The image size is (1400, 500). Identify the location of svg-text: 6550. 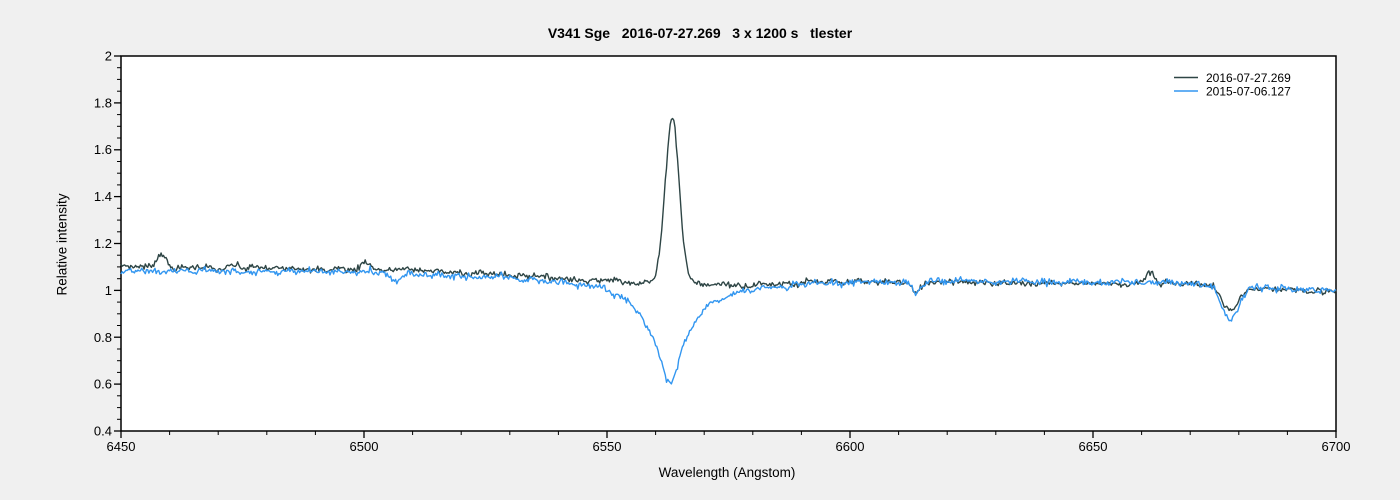
(607, 446).